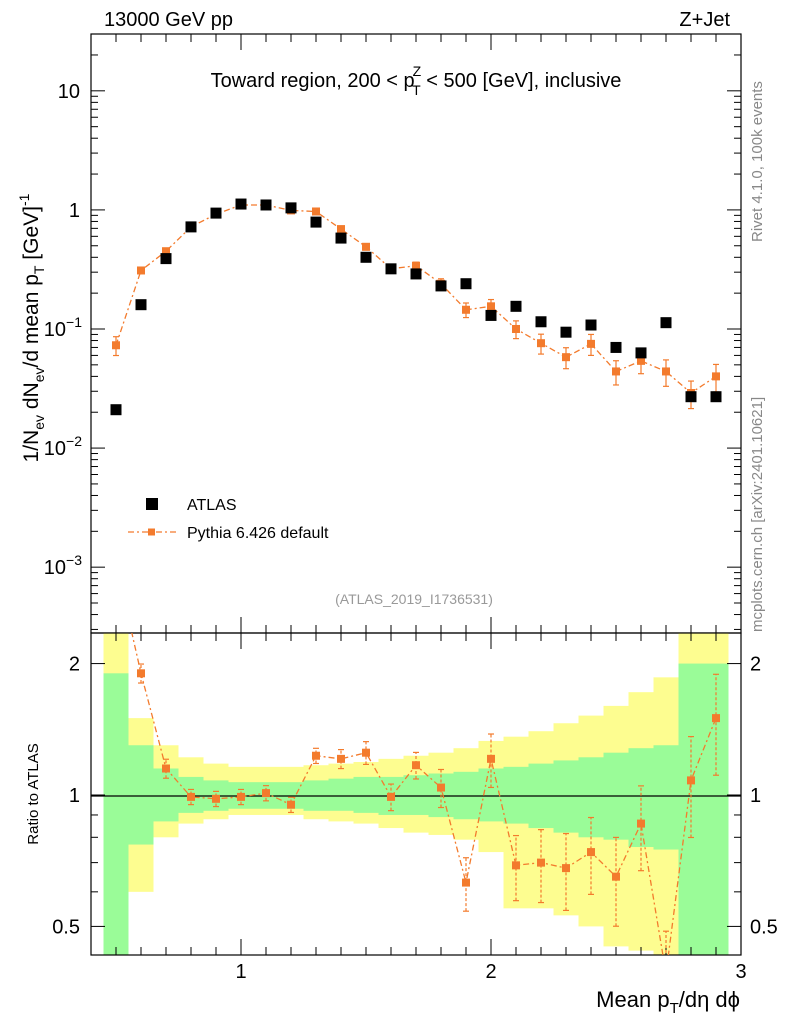  I want to click on plot-title-sup: Z, so click(417, 71).